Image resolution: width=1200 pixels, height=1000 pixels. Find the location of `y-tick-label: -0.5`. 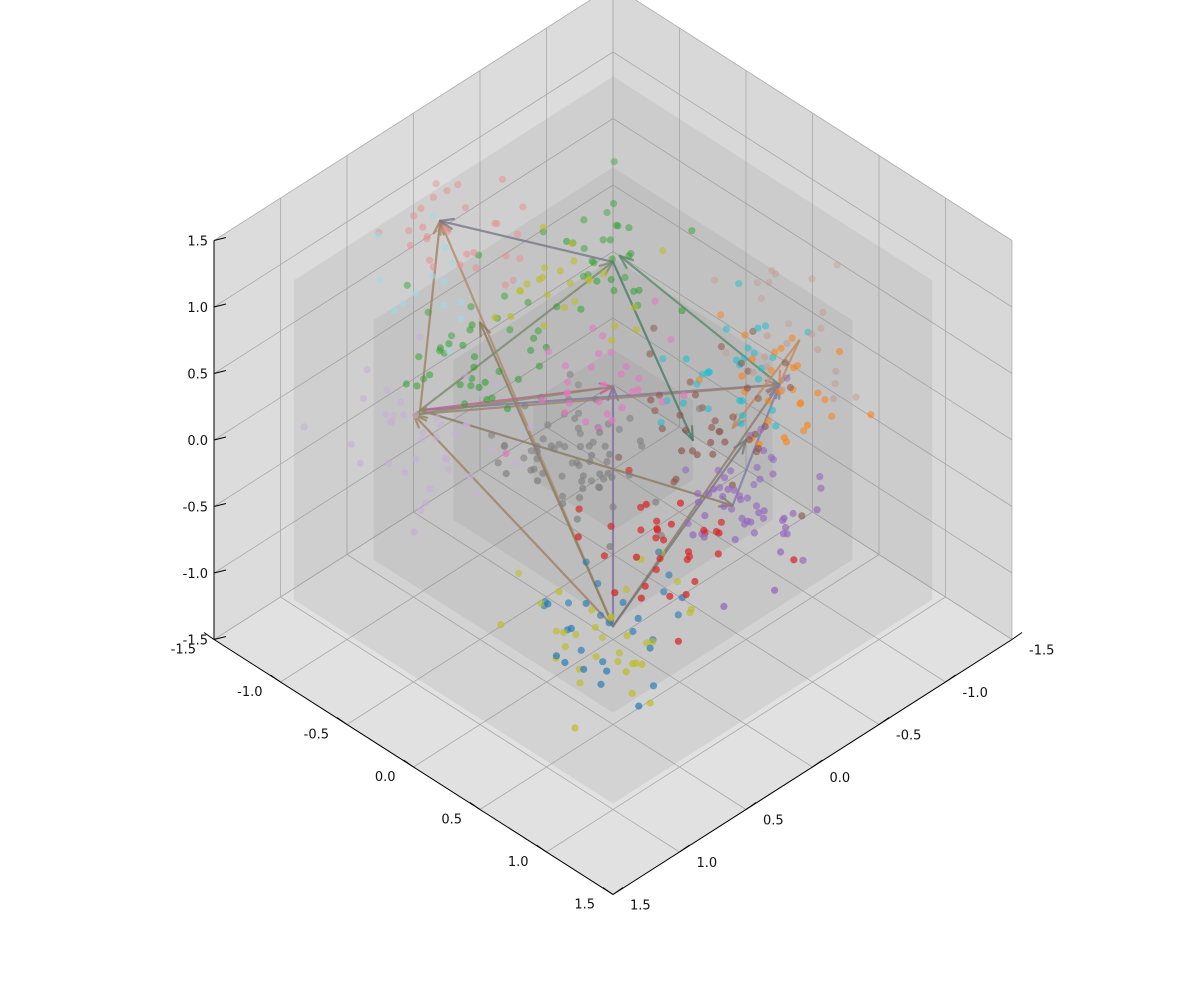

y-tick-label: -0.5 is located at coordinates (316, 735).